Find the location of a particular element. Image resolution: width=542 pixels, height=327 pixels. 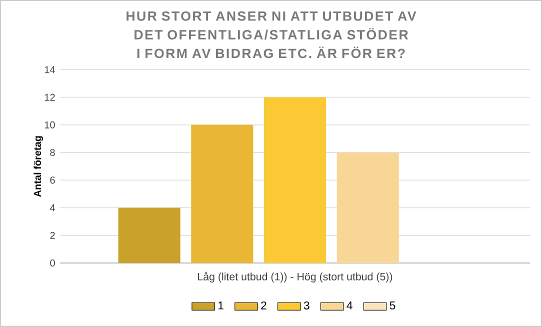

y-tick-label: 4 is located at coordinates (53, 208).